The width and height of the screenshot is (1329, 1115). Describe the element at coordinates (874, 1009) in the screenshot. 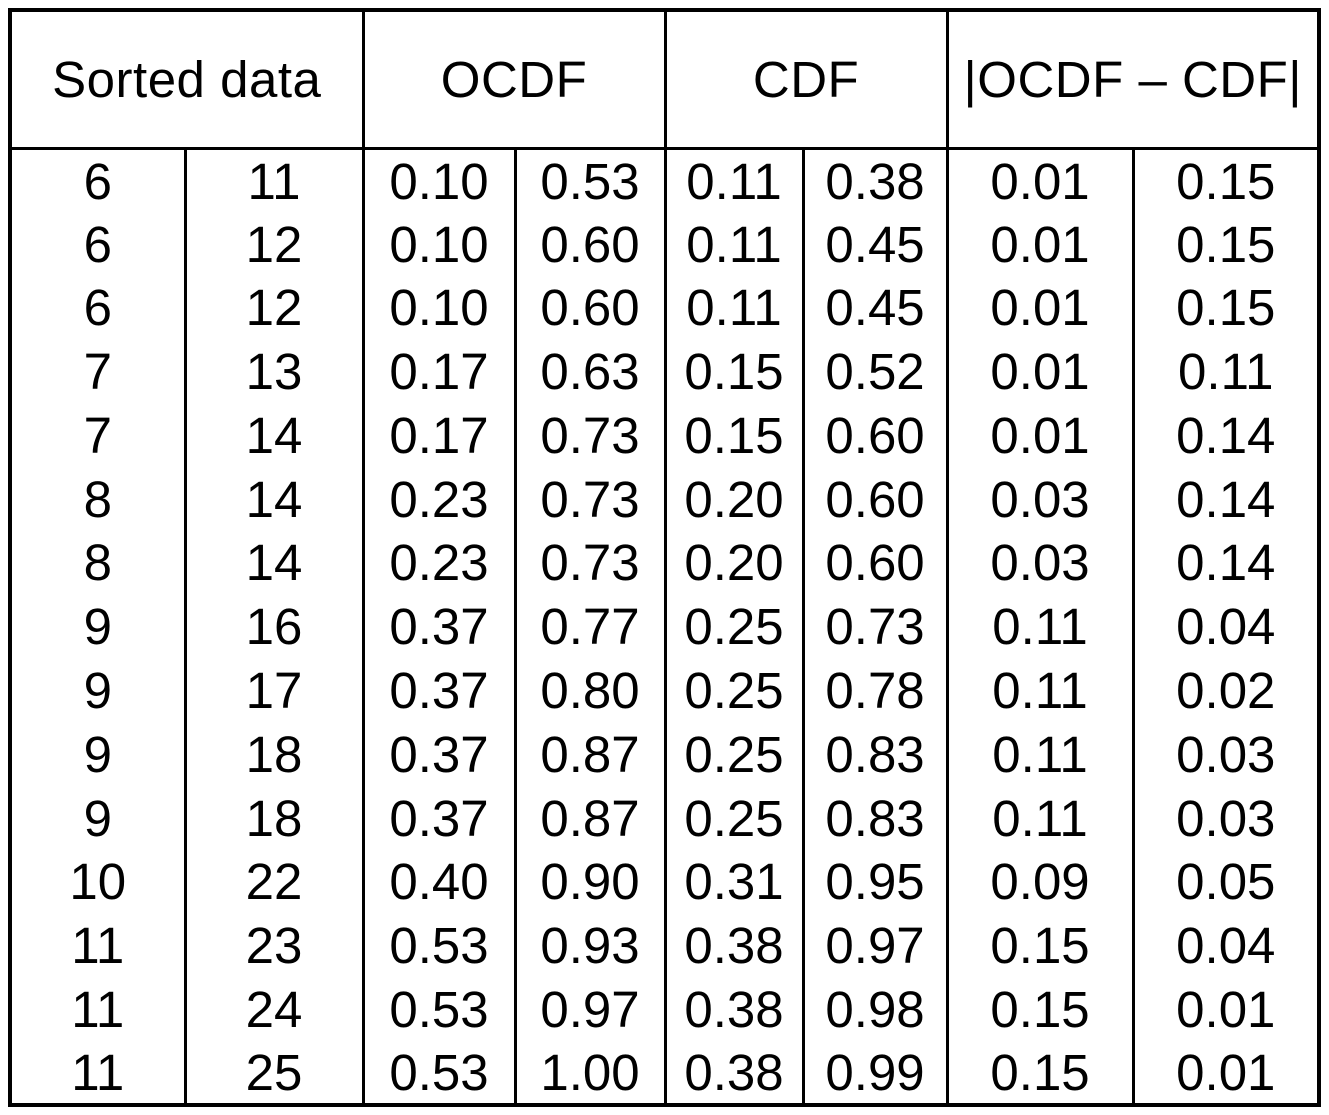

I see `table-cell: 0.98` at that location.